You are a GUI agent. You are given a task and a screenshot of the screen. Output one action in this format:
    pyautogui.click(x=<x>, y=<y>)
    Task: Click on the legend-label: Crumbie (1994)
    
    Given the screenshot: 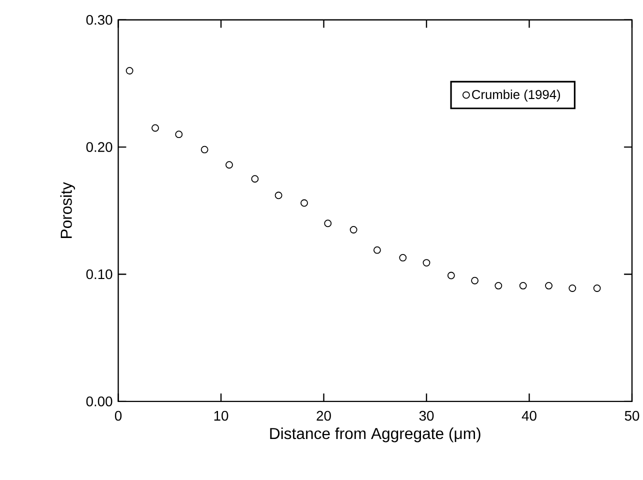 What is the action you would take?
    pyautogui.click(x=516, y=96)
    